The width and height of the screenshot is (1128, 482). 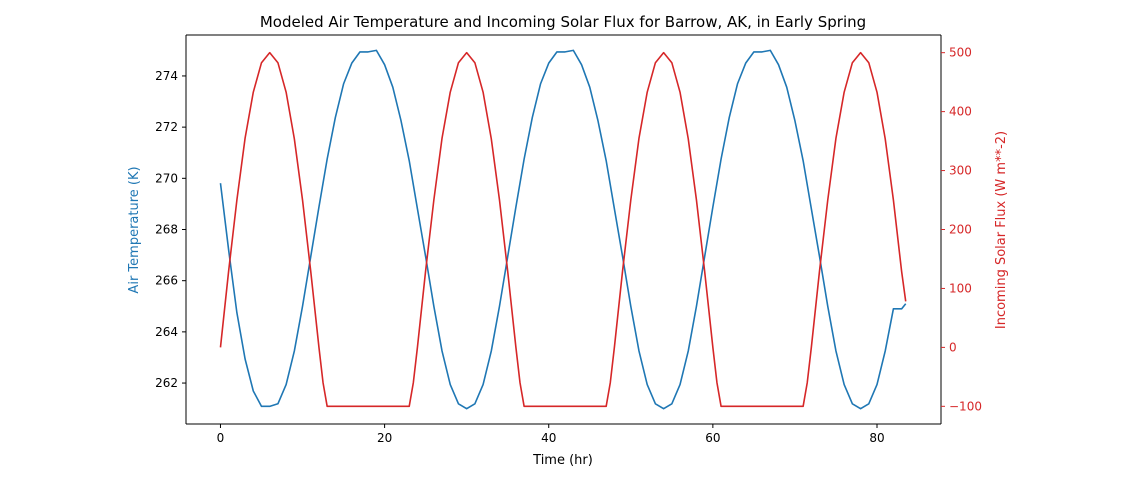 I want to click on y-left-tick-label: 268, so click(x=166, y=230).